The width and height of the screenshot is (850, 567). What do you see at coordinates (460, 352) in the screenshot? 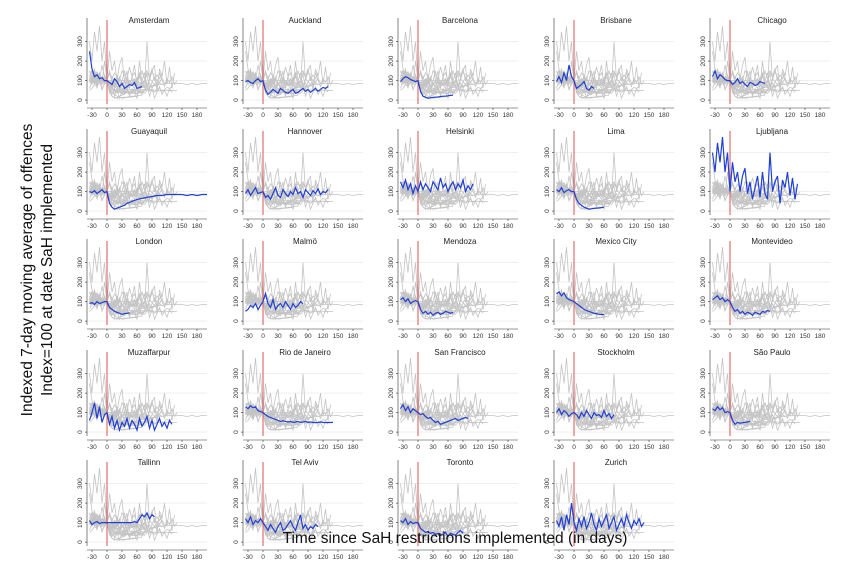
I see `panel-title: San Francisco` at bounding box center [460, 352].